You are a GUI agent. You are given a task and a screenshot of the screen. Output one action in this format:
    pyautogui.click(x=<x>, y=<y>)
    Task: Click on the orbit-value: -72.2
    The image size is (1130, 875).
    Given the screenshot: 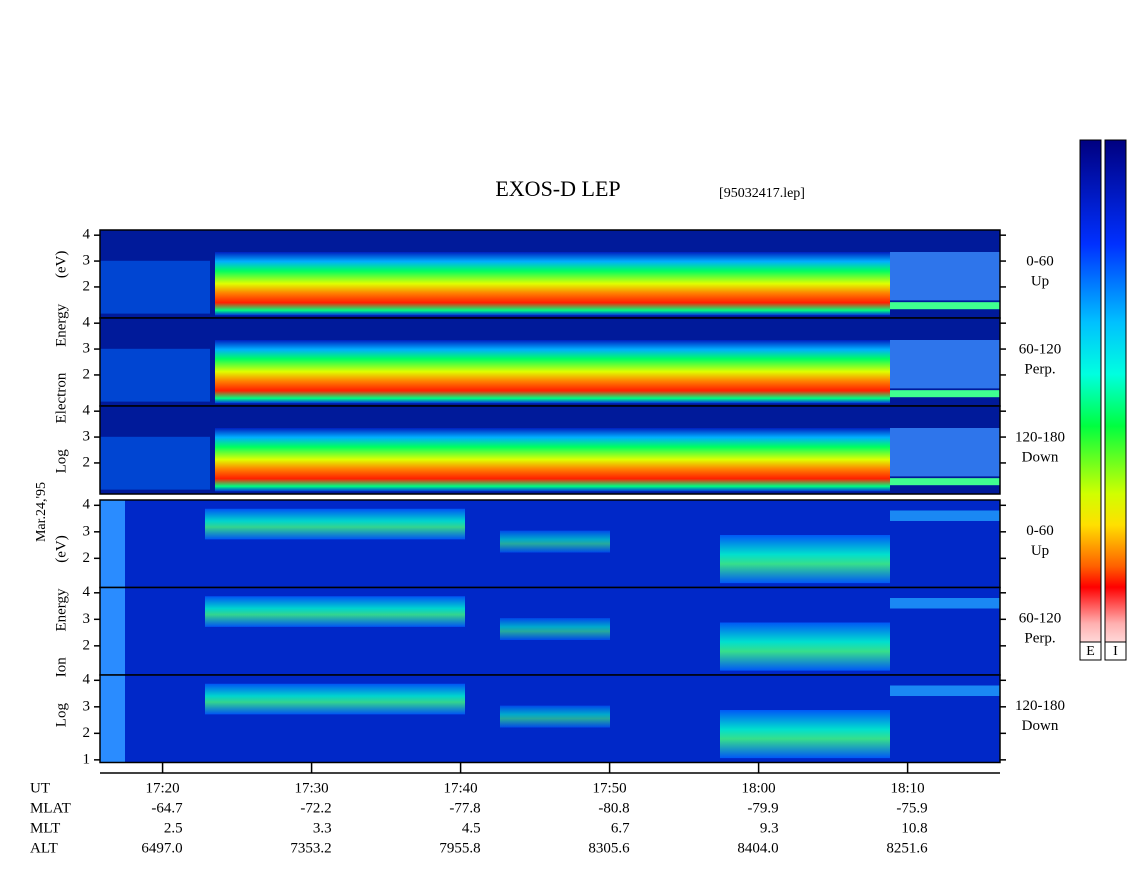 What is the action you would take?
    pyautogui.click(x=315, y=808)
    